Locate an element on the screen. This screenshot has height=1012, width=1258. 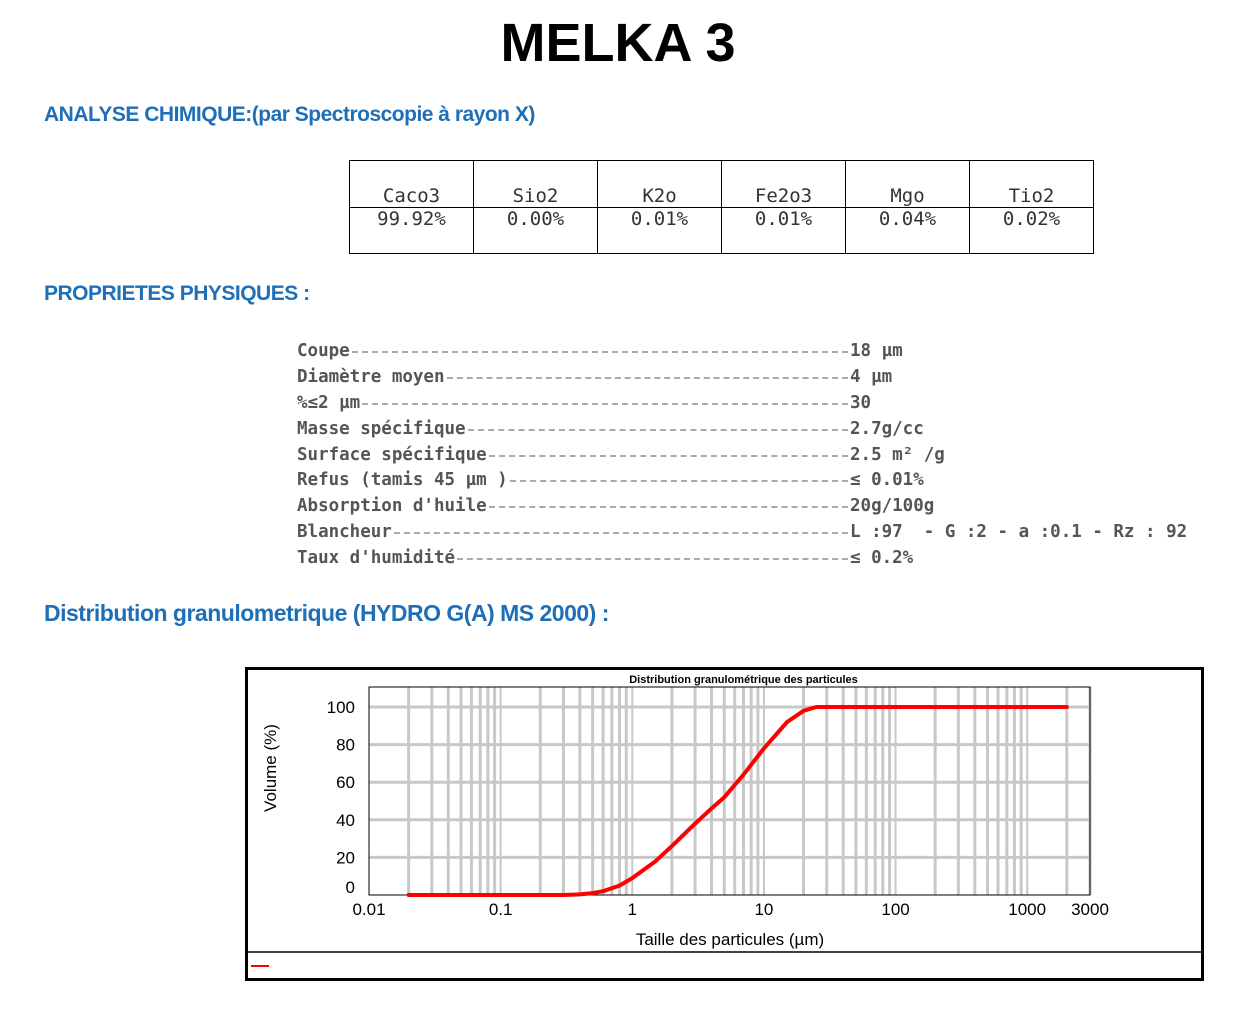
property-value: 20g/100g is located at coordinates (892, 506).